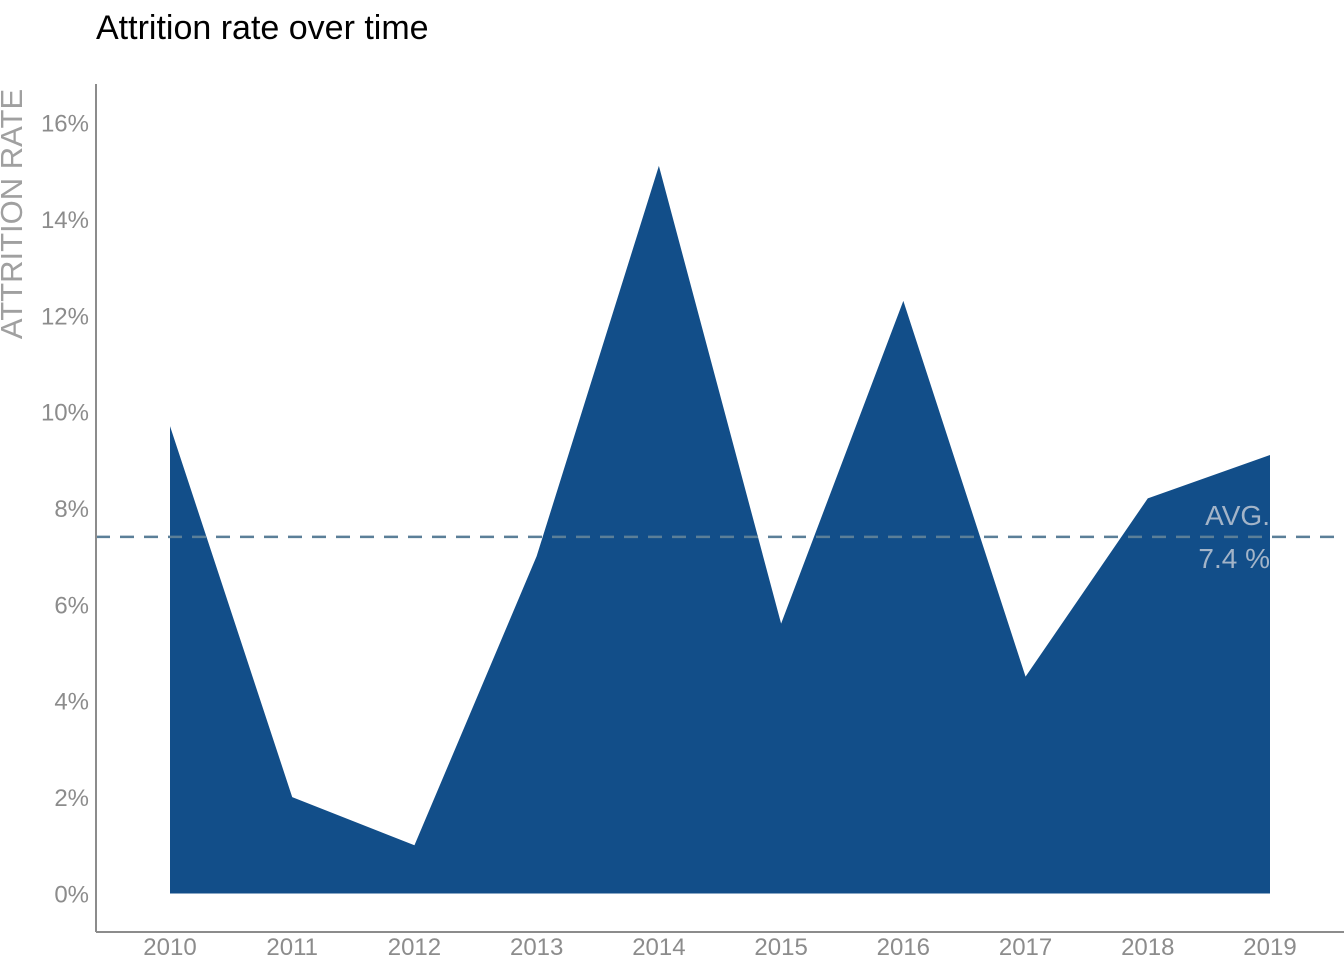 This screenshot has width=1344, height=960. I want to click on x-tick-label: 2019, so click(1269, 947).